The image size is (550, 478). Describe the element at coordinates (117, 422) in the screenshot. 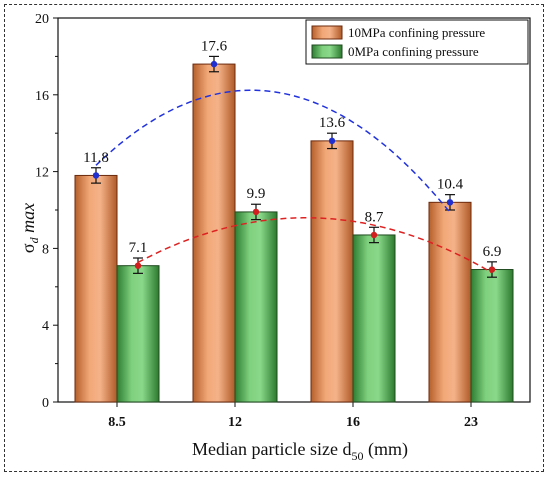

I see `x-tick-label: 8.5` at that location.